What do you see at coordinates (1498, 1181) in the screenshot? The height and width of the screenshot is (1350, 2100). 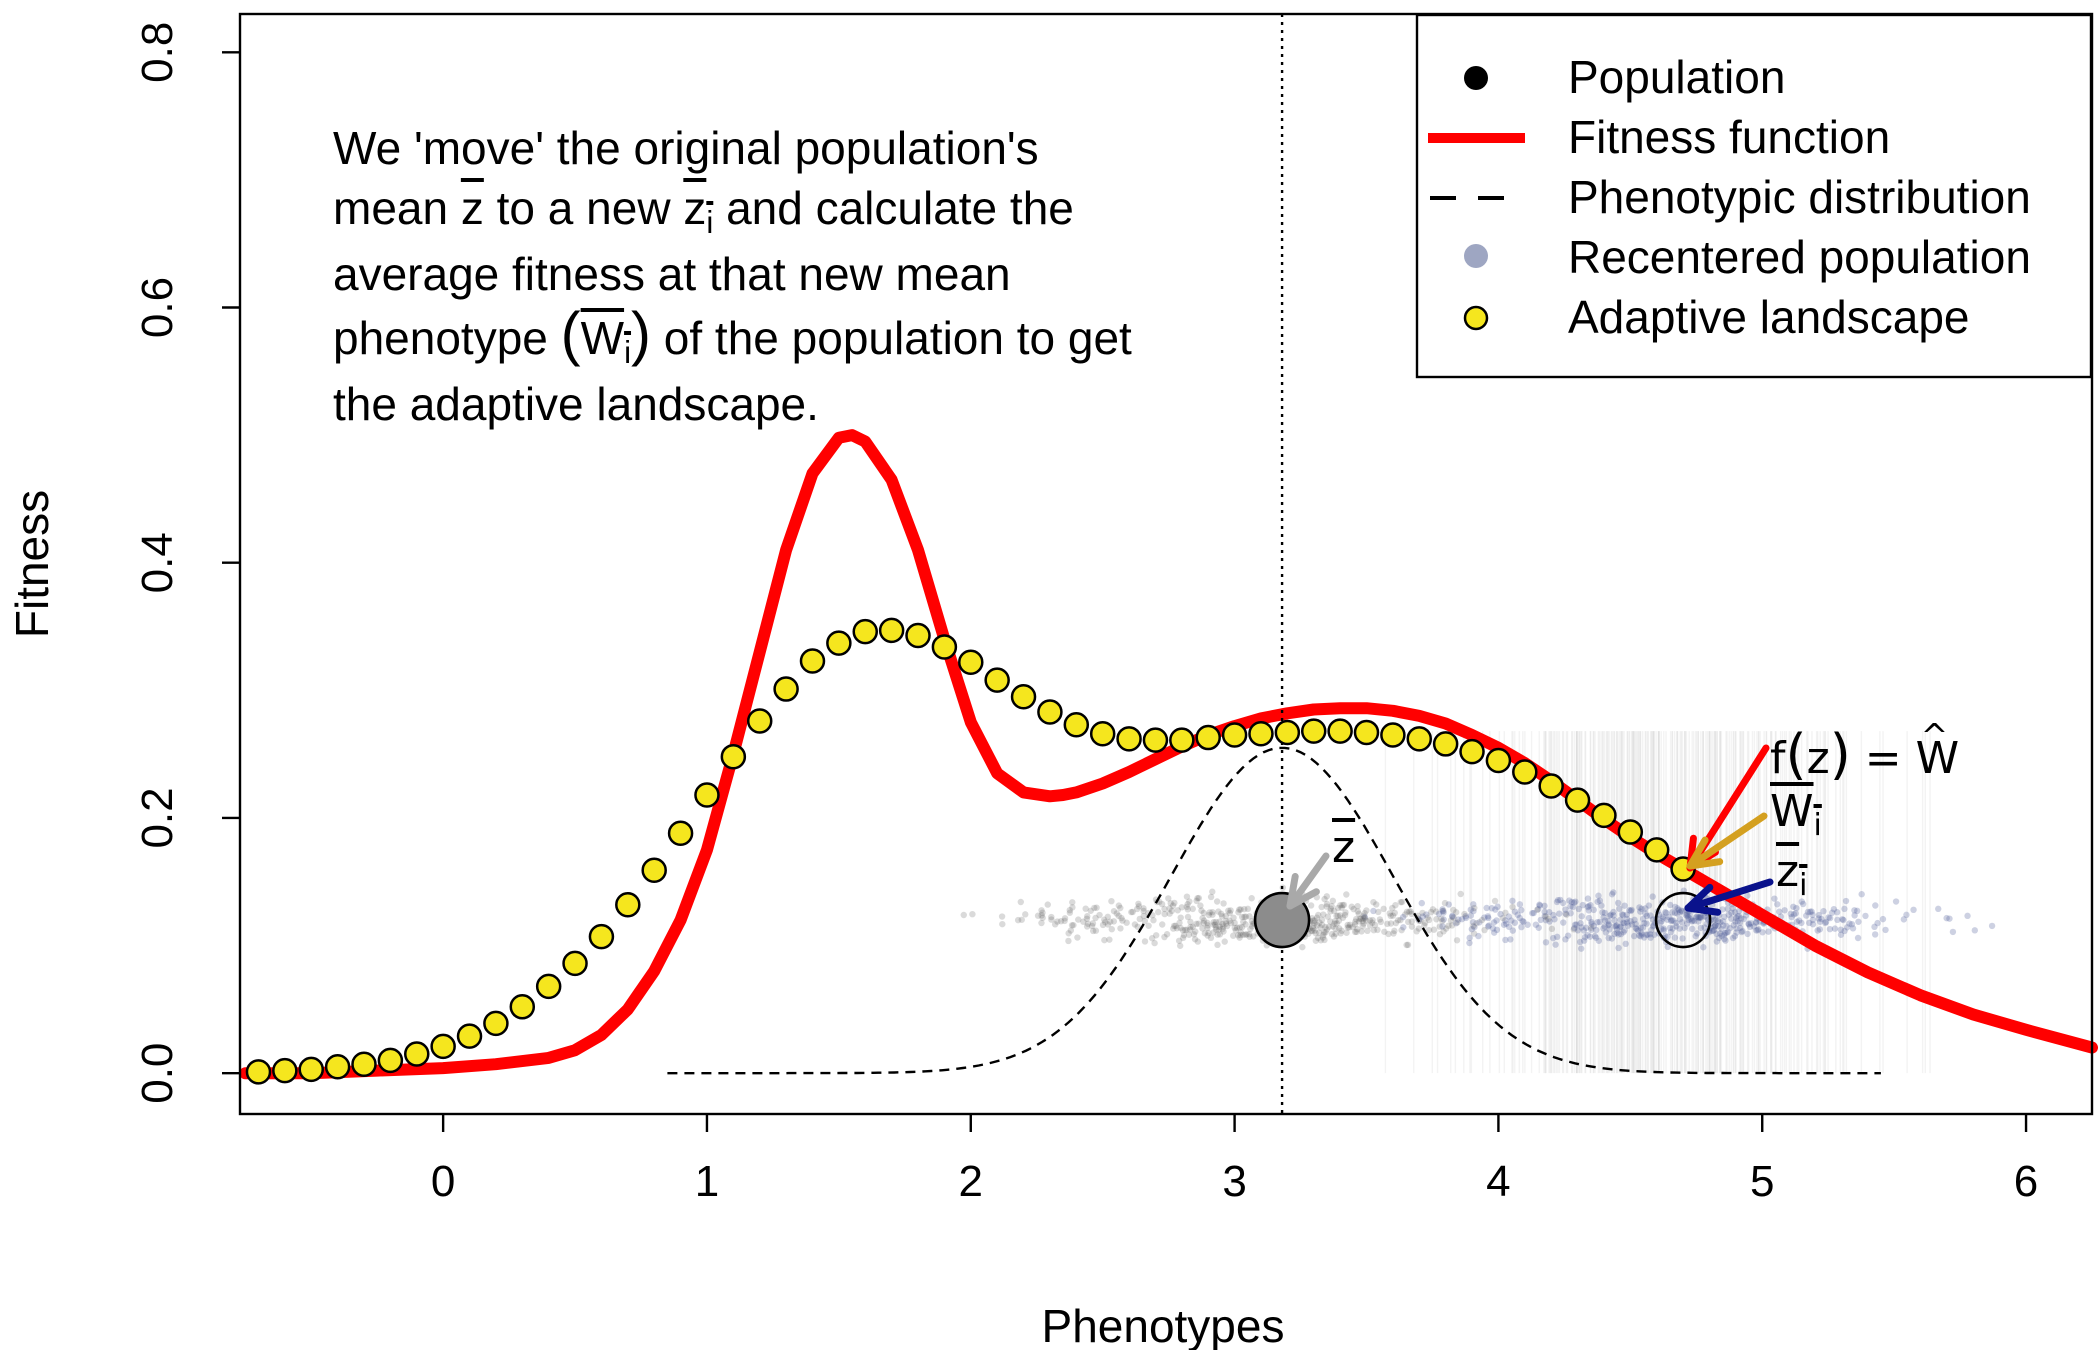 I see `x-tick-label: 4` at bounding box center [1498, 1181].